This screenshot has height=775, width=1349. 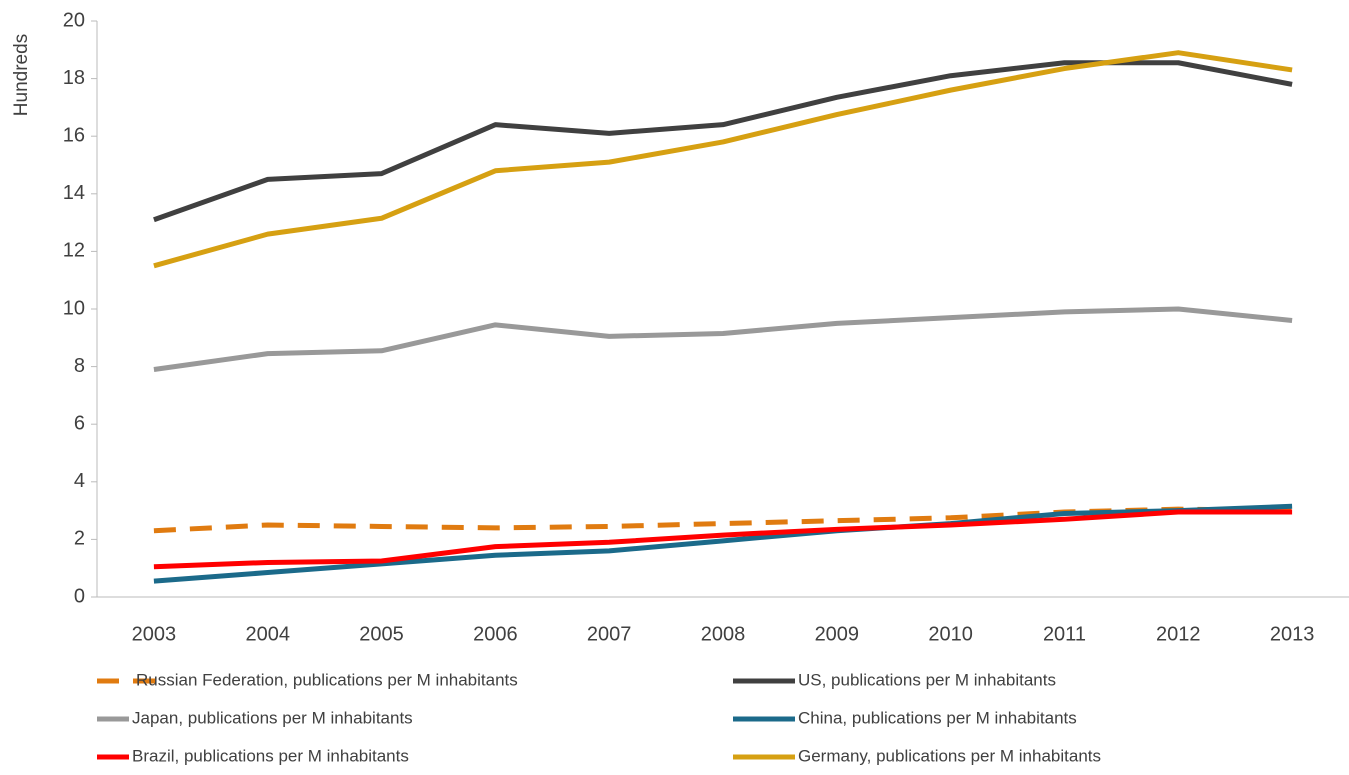 What do you see at coordinates (937, 717) in the screenshot?
I see `legend-label: China, publications per M inhabitants` at bounding box center [937, 717].